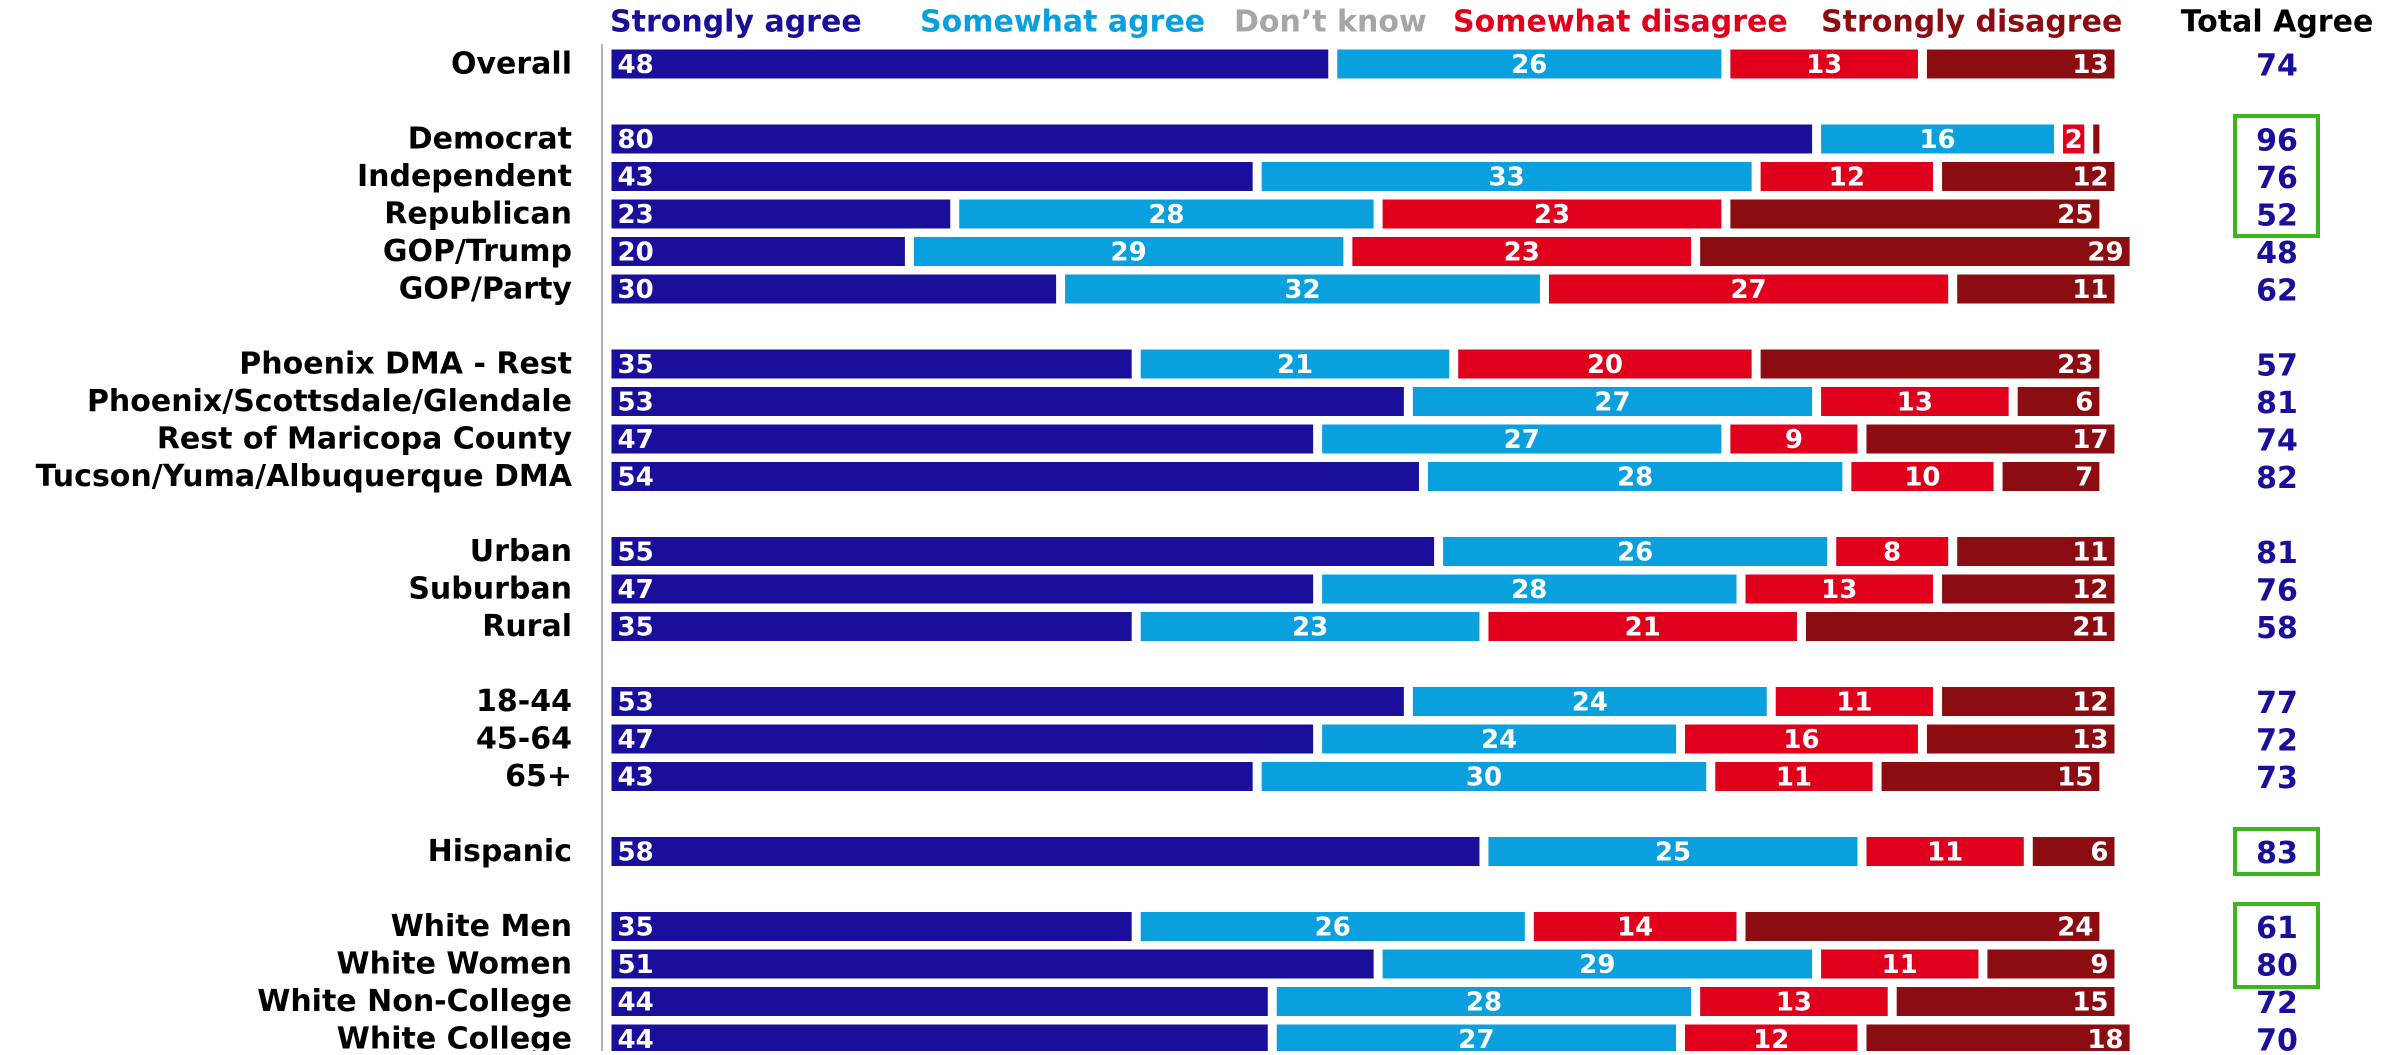 The height and width of the screenshot is (1055, 2392). I want to click on value-label: 48, so click(636, 65).